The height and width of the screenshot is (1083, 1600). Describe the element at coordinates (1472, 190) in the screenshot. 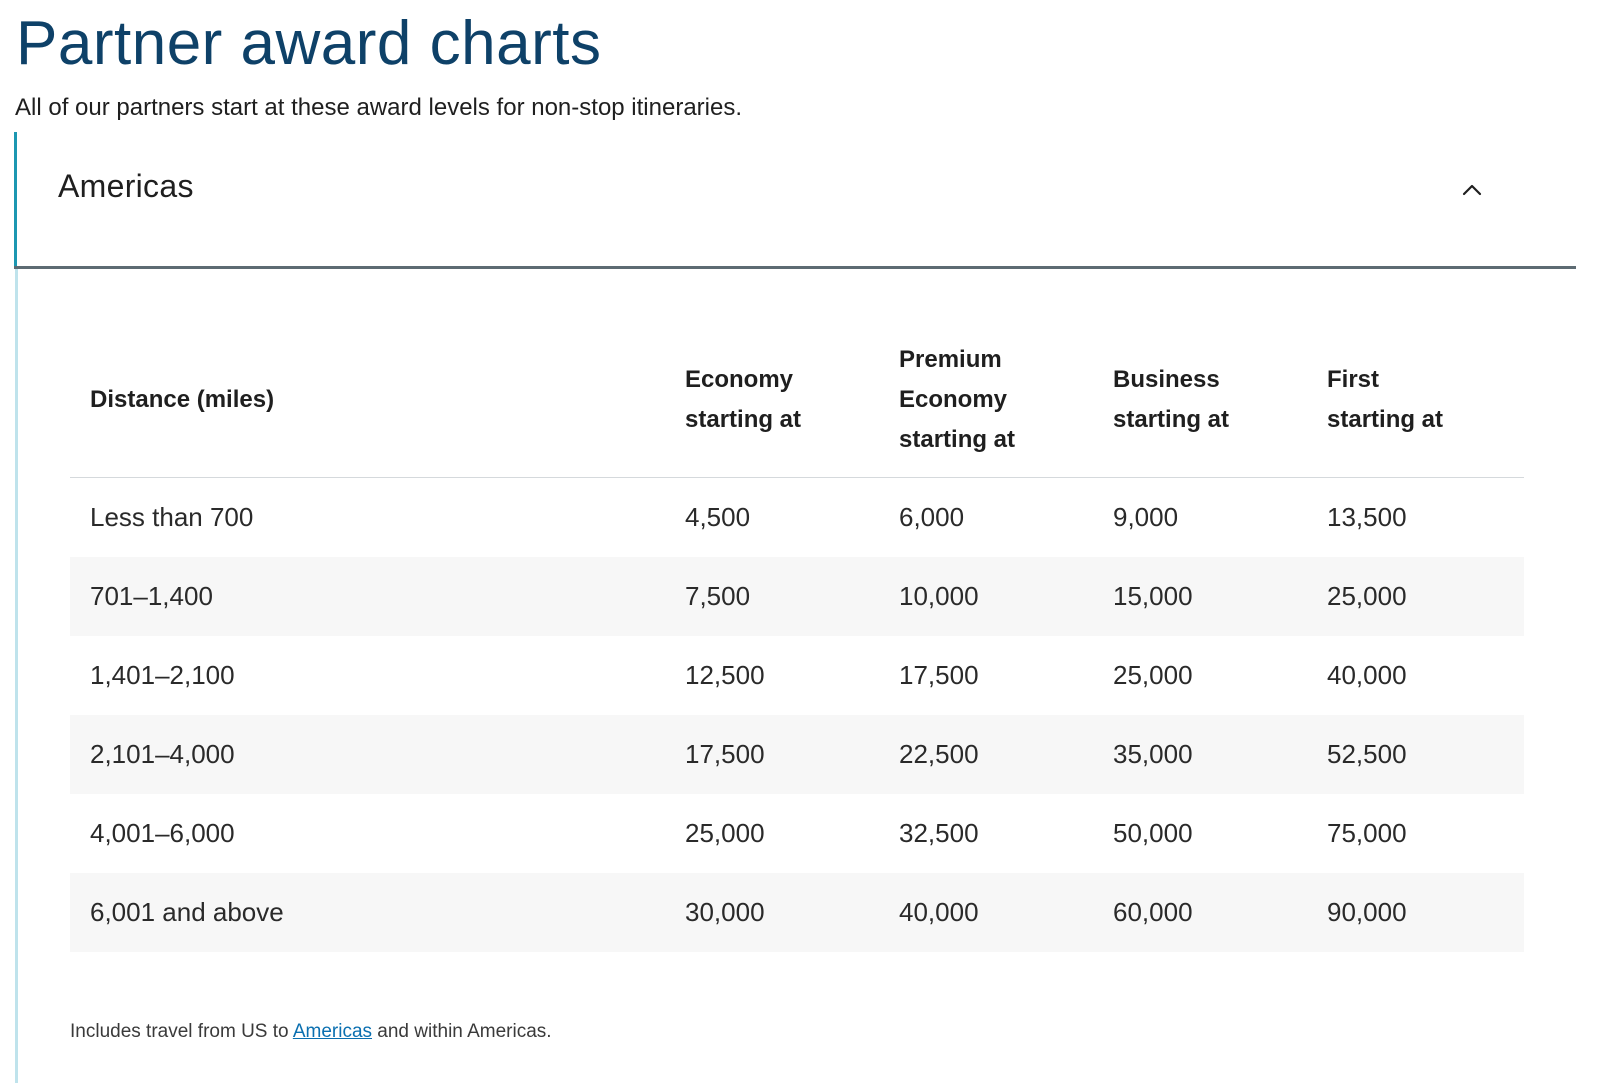

I see `chevron-up-icon` at that location.